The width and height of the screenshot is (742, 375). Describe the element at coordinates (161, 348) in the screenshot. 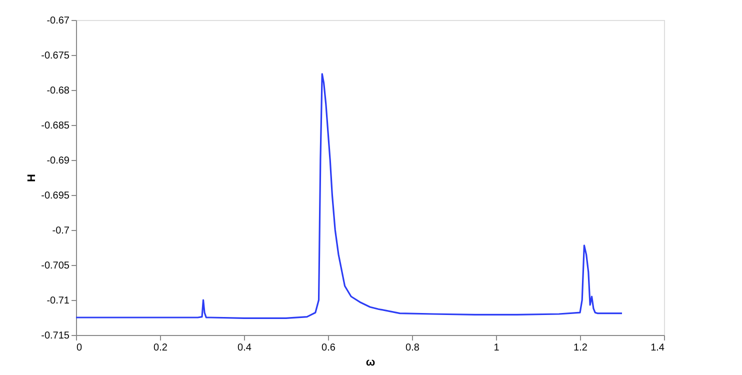

I see `x-tick-label: 0.2` at that location.